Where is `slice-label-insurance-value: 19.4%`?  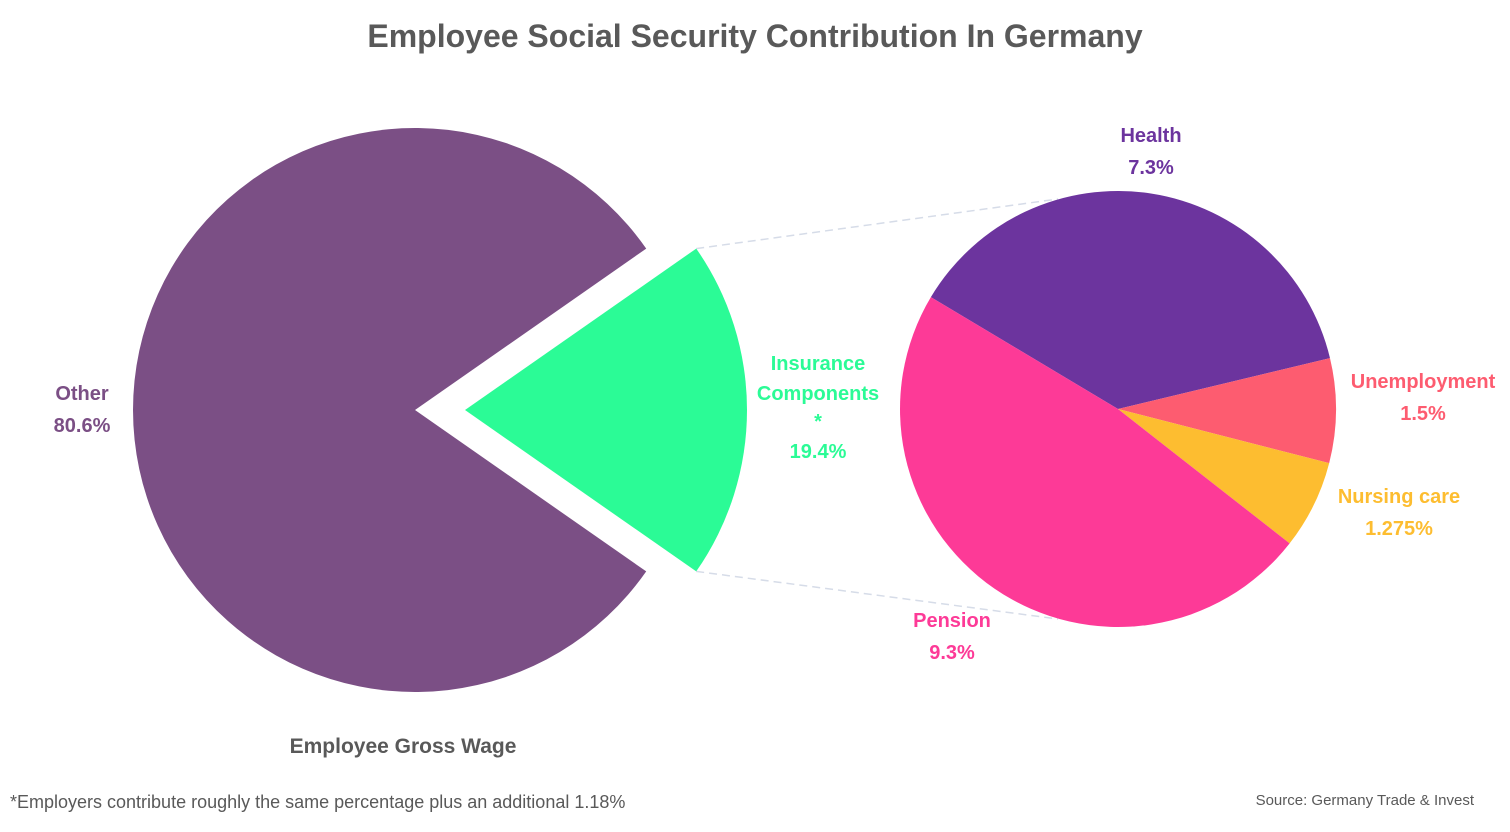 slice-label-insurance-value: 19.4% is located at coordinates (818, 452).